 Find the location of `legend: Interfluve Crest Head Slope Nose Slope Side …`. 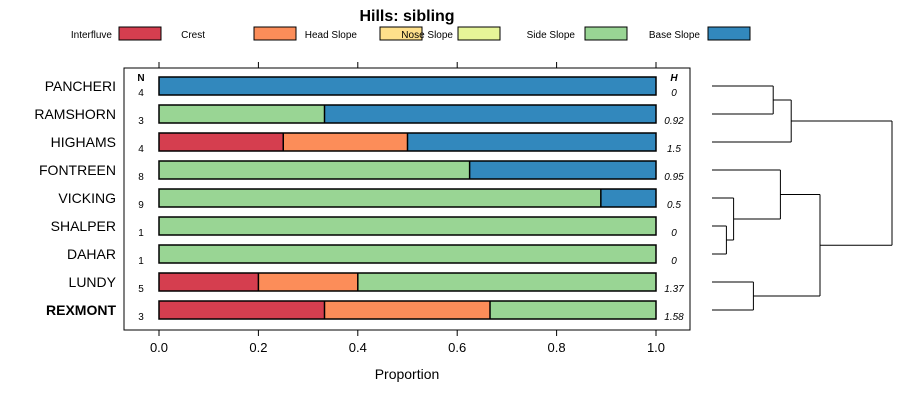

legend: Interfluve Crest Head Slope Nose Slope Side … is located at coordinates (411, 33).